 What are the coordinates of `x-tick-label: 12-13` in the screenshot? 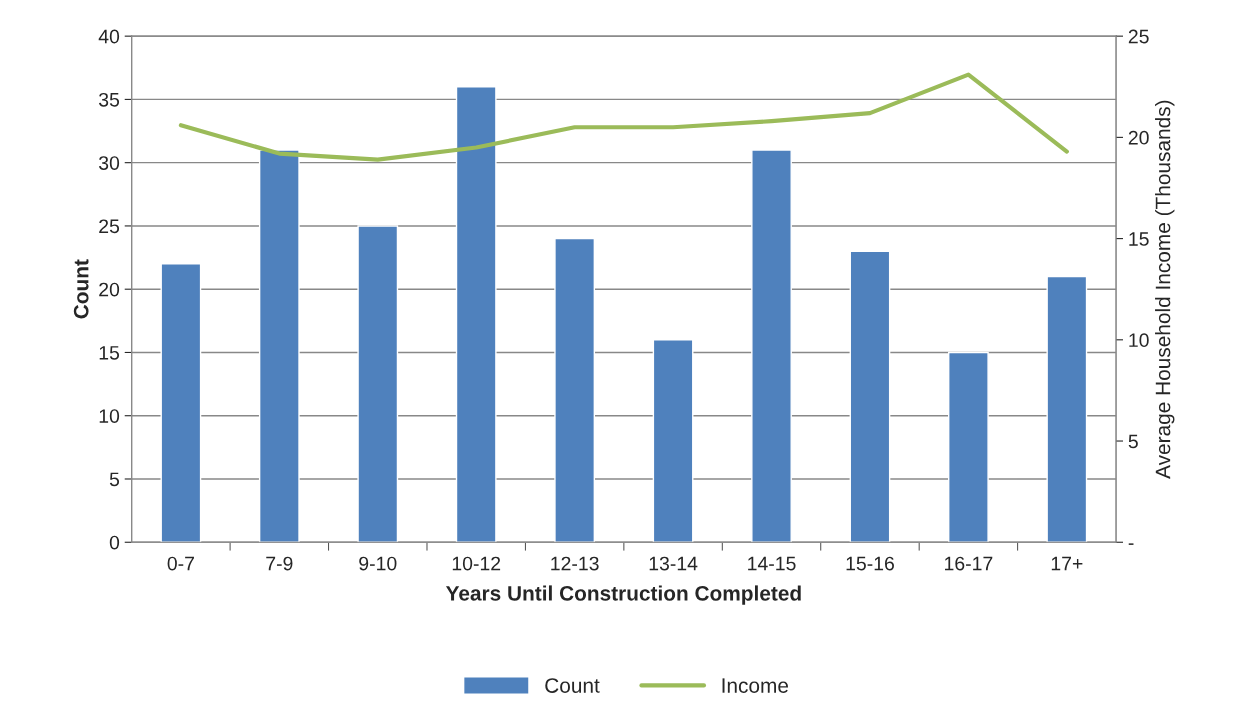 It's located at (575, 563).